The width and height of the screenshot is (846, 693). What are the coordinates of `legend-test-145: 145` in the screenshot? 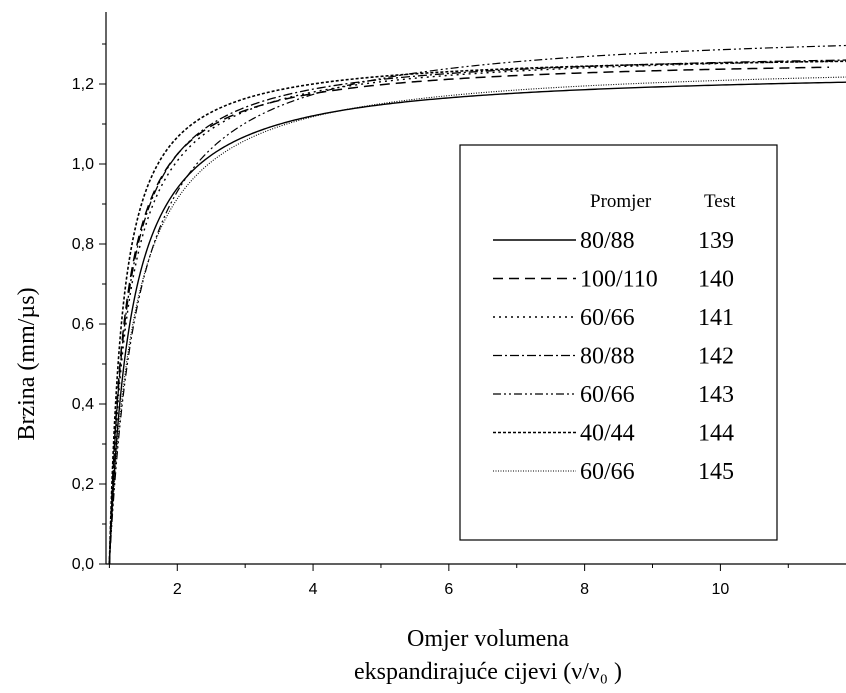 It's located at (716, 472).